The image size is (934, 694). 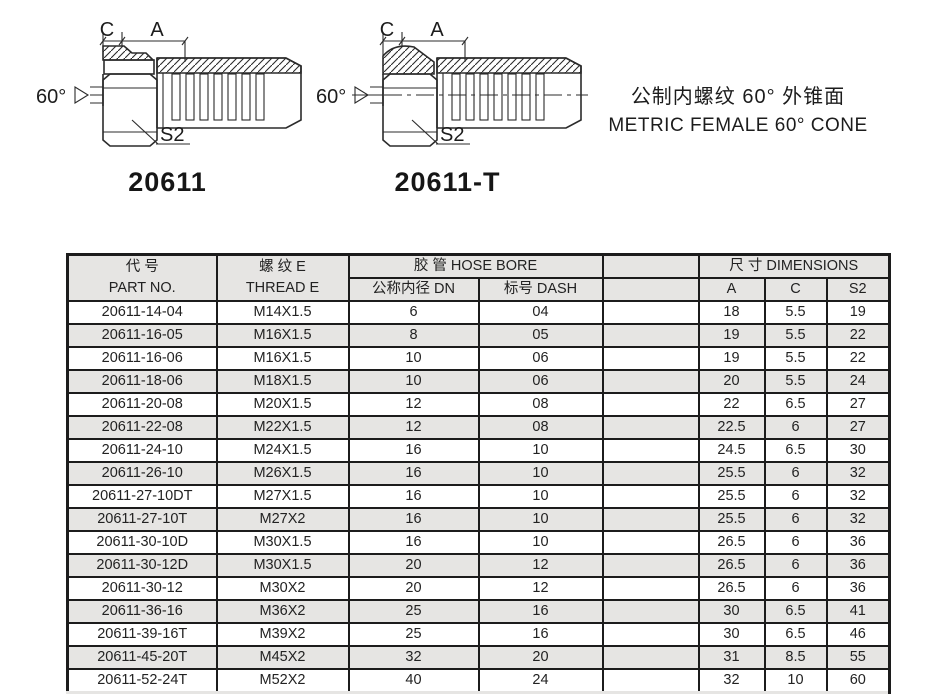 I want to click on header-dash: 标号 DASH, so click(x=540, y=289).